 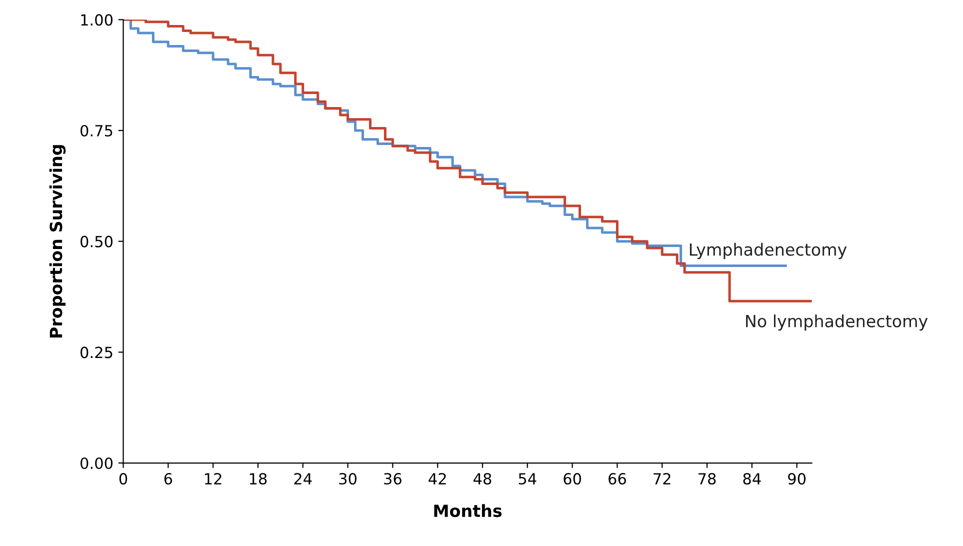 I want to click on x-tick-label: 0, so click(x=123, y=479).